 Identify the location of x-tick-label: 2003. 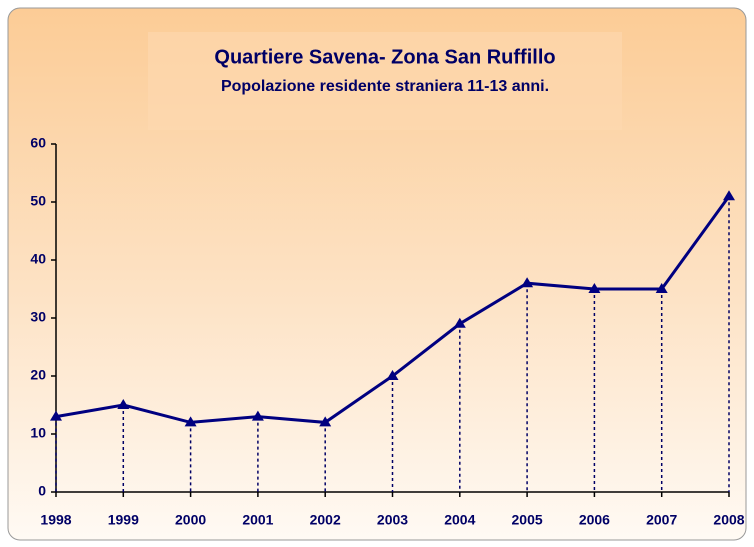
(392, 520).